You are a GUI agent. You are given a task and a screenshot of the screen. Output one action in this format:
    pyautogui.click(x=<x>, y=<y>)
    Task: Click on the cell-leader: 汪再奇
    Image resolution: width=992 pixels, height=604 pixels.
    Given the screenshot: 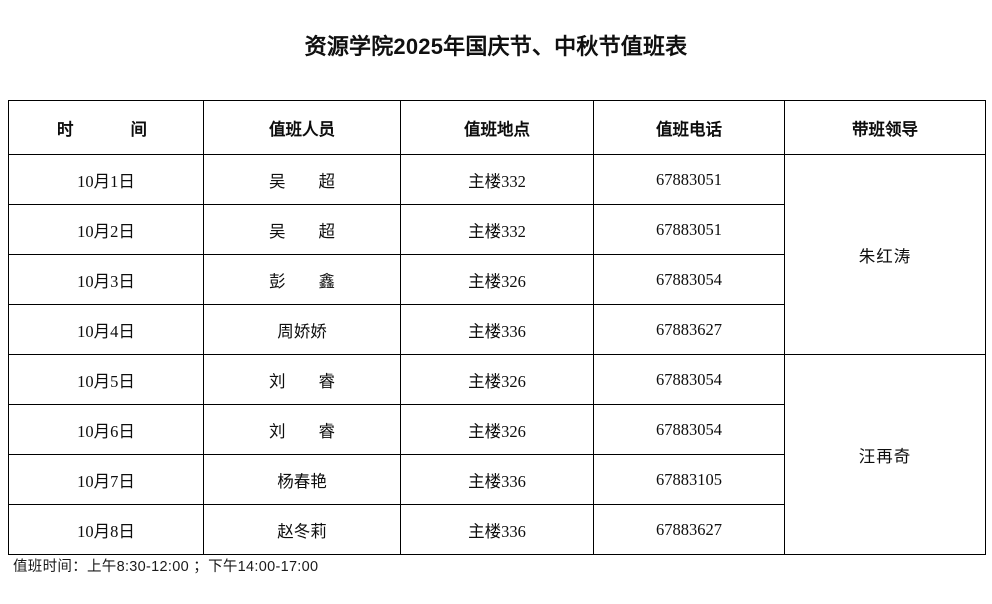 What is the action you would take?
    pyautogui.click(x=885, y=454)
    